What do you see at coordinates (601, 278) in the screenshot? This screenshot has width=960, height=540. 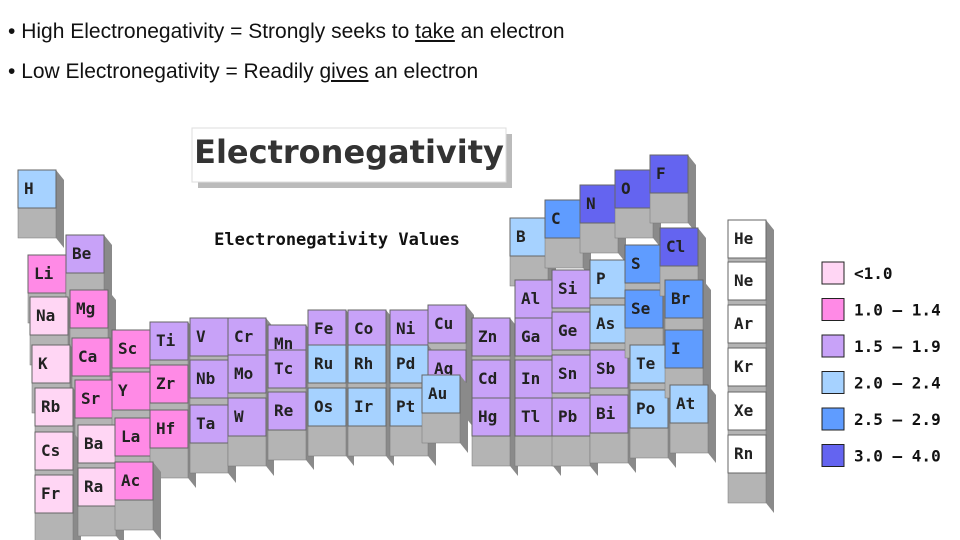 I see `element-symbol: P` at bounding box center [601, 278].